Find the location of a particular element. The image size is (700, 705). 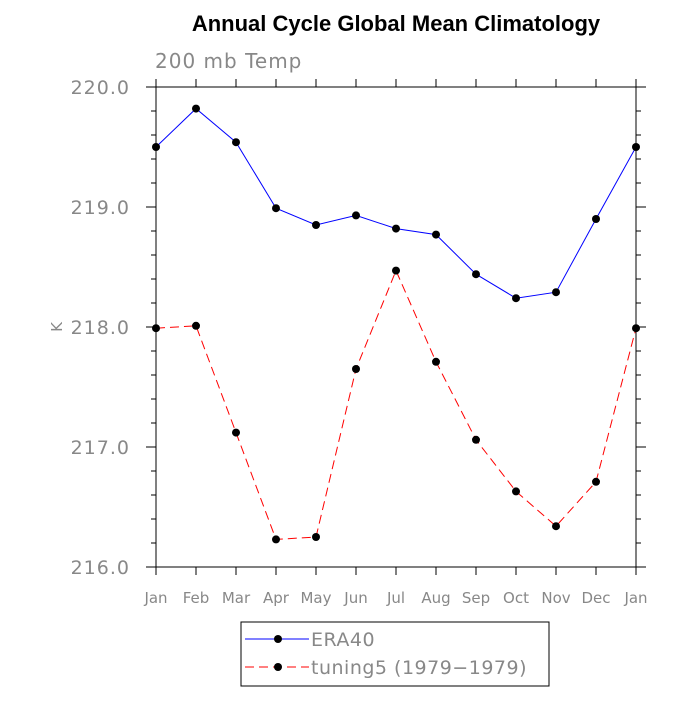

legend: ERA40 tuning5 (1979−1979) is located at coordinates (395, 654).